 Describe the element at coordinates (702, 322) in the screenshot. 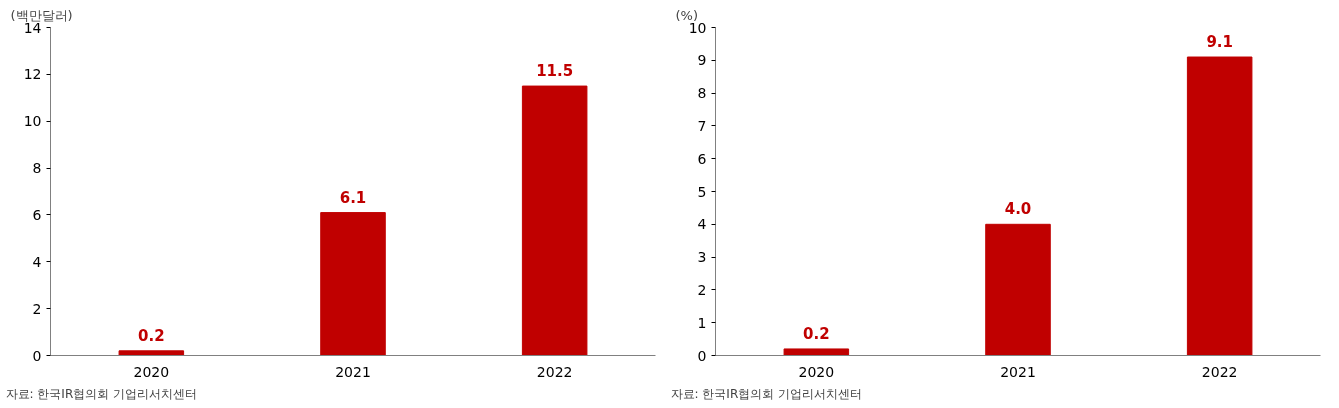

I see `y-tick-label: 1` at that location.